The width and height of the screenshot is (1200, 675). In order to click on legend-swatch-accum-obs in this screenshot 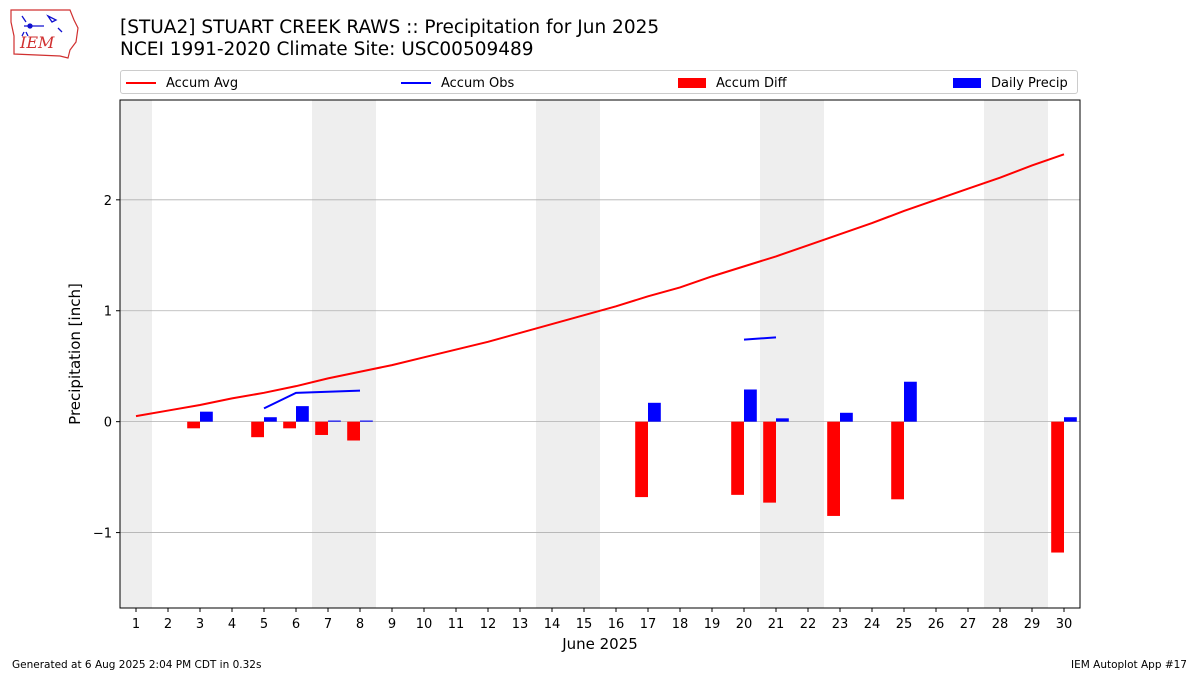, I will do `click(416, 83)`.